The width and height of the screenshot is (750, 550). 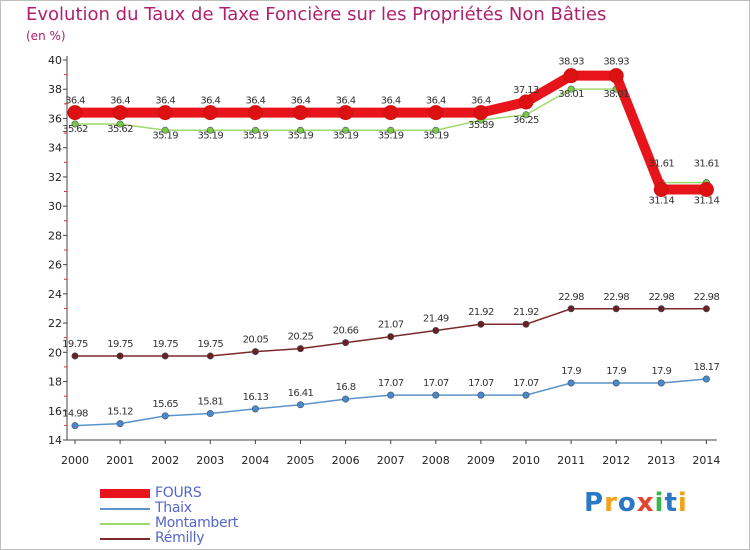 I want to click on data-label-thaix: 15.12, so click(x=120, y=412).